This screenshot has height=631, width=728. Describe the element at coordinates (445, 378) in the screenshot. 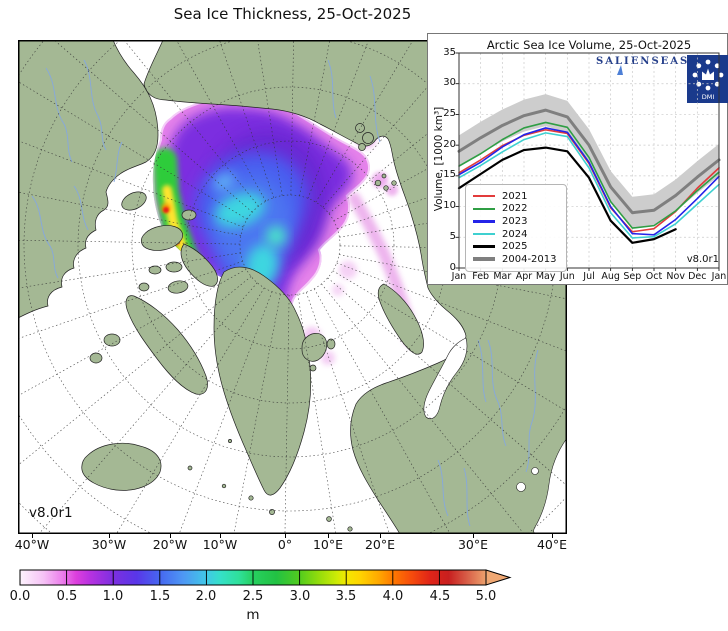

I see `white-sea` at that location.